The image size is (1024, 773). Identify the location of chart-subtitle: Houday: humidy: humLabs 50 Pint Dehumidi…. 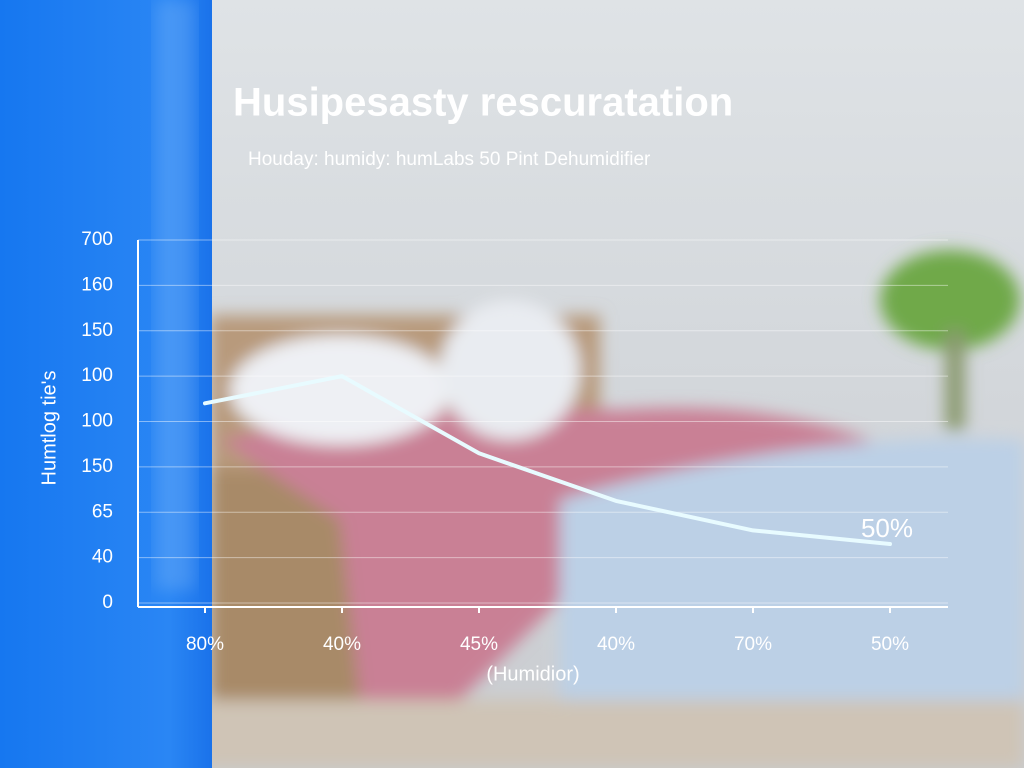
(449, 159).